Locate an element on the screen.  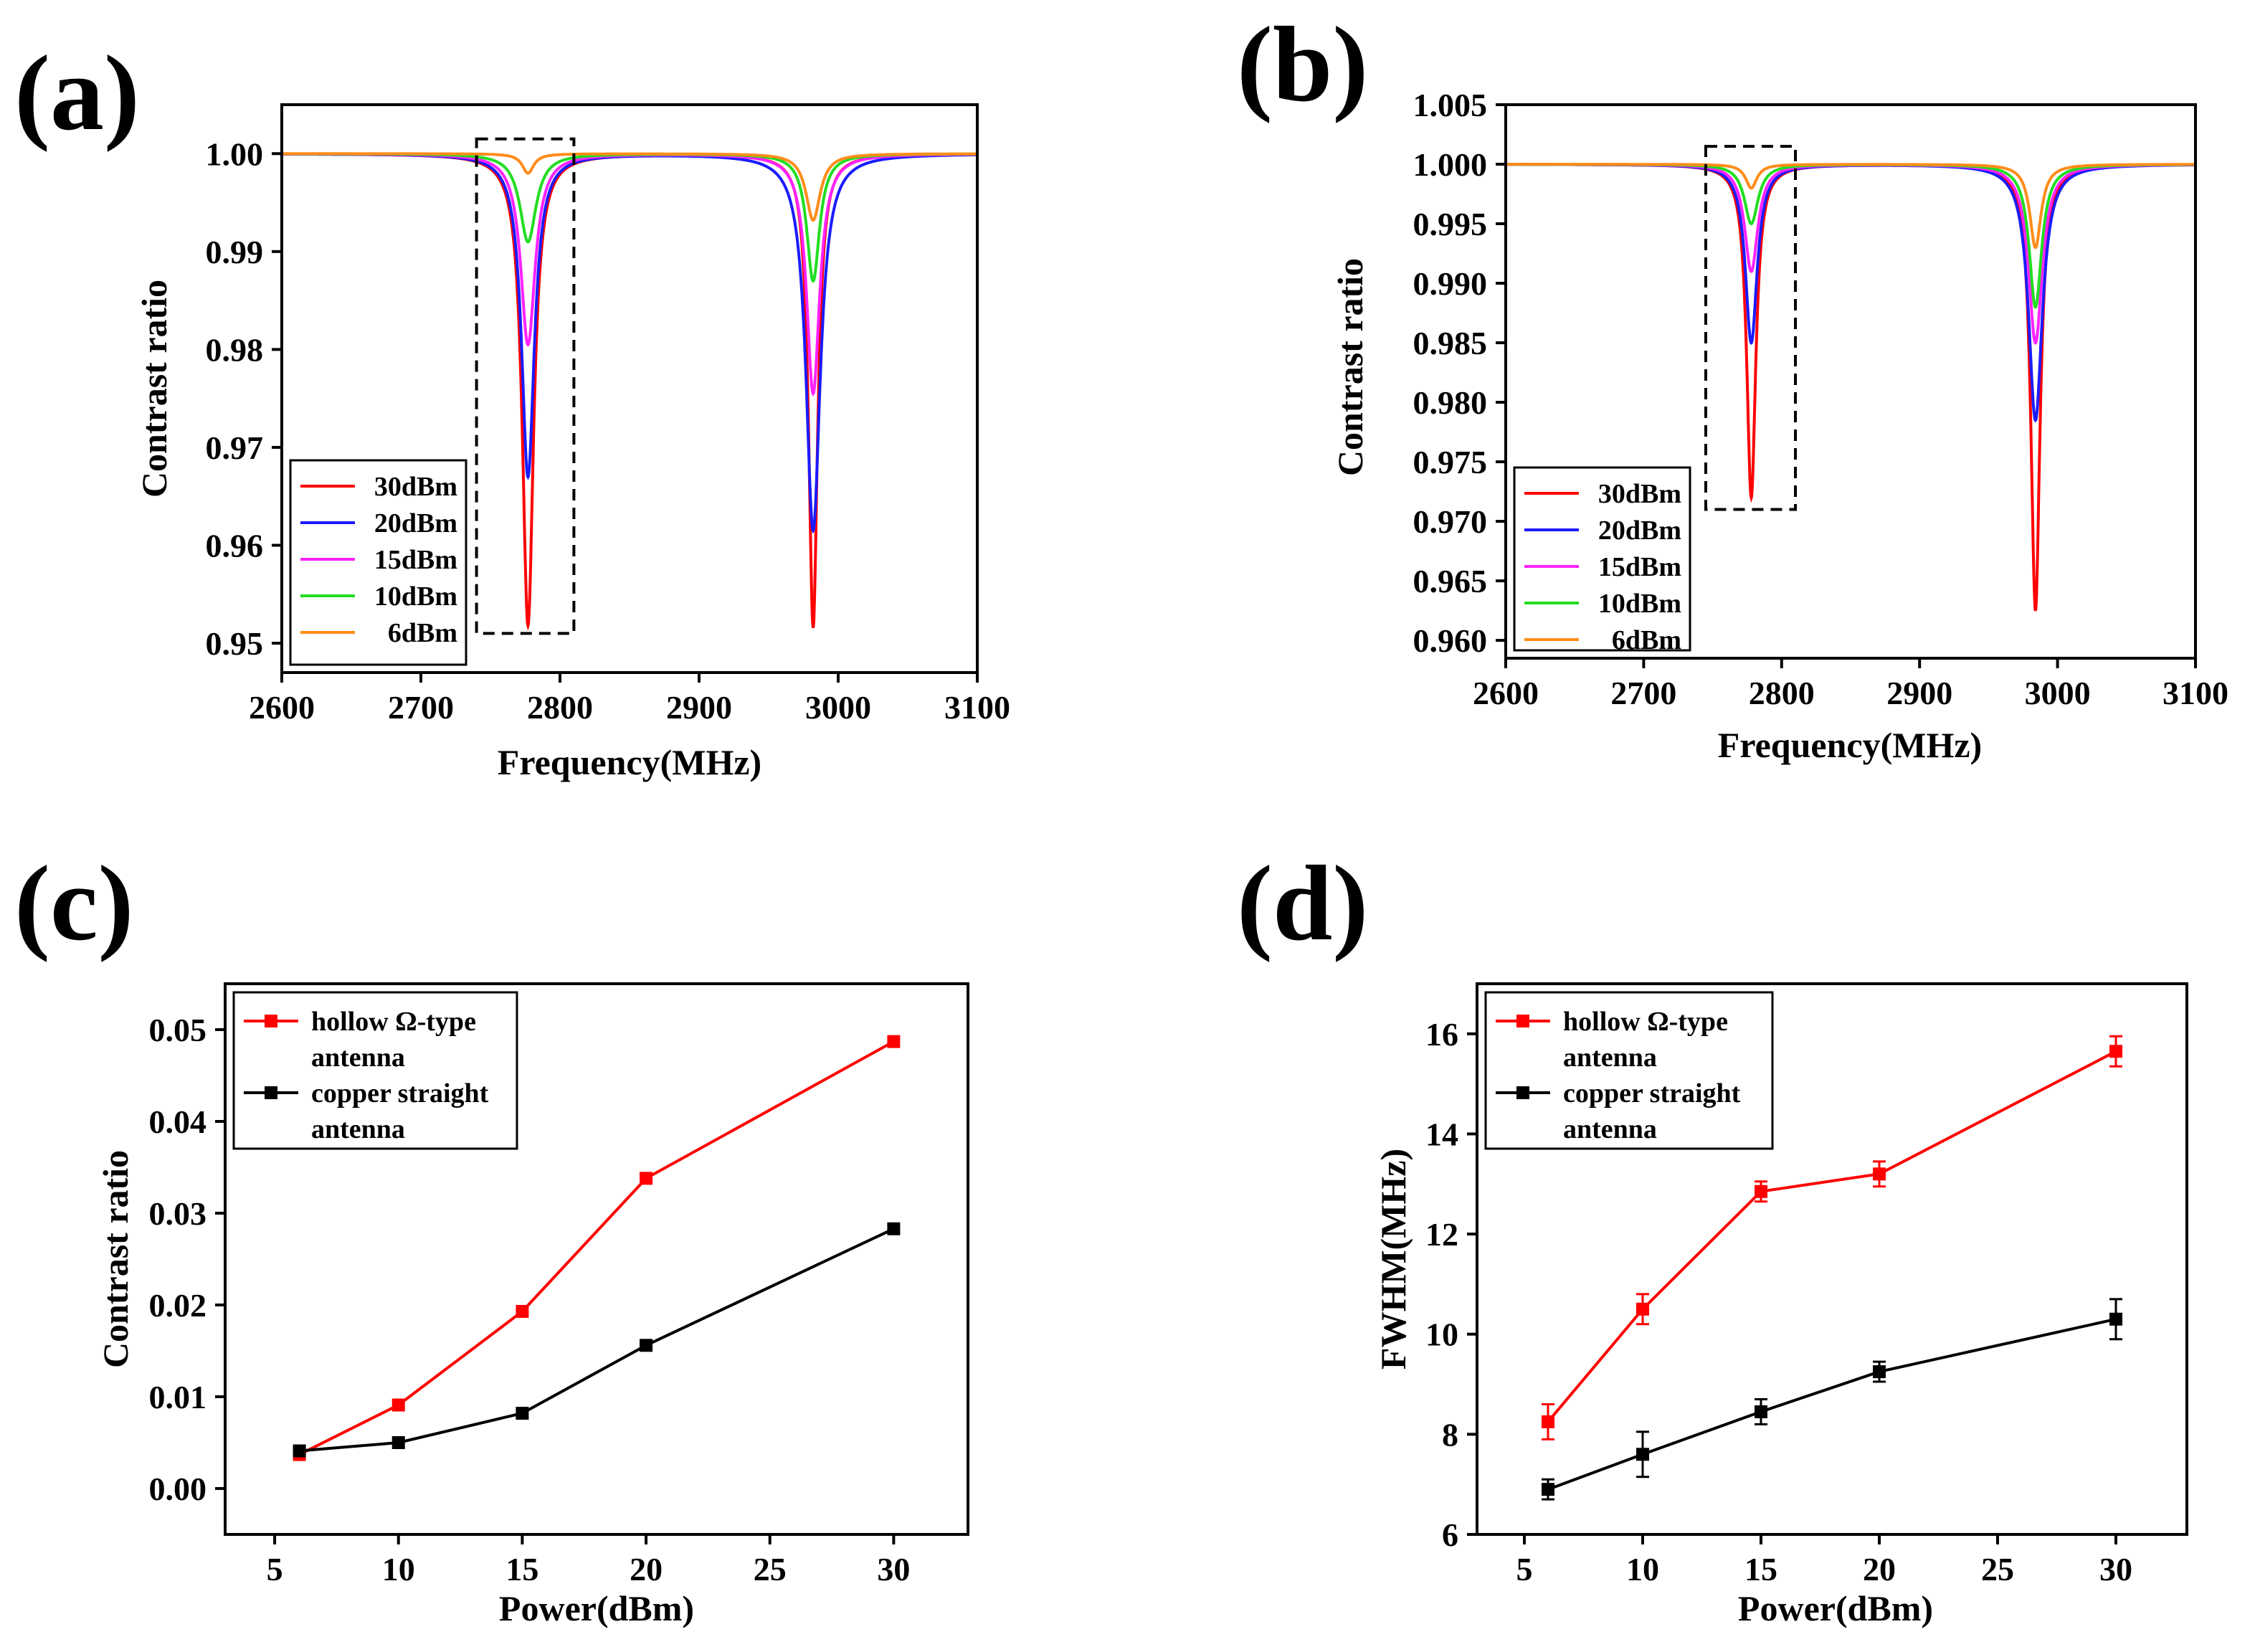
legend-label: 15dBm is located at coordinates (415, 560).